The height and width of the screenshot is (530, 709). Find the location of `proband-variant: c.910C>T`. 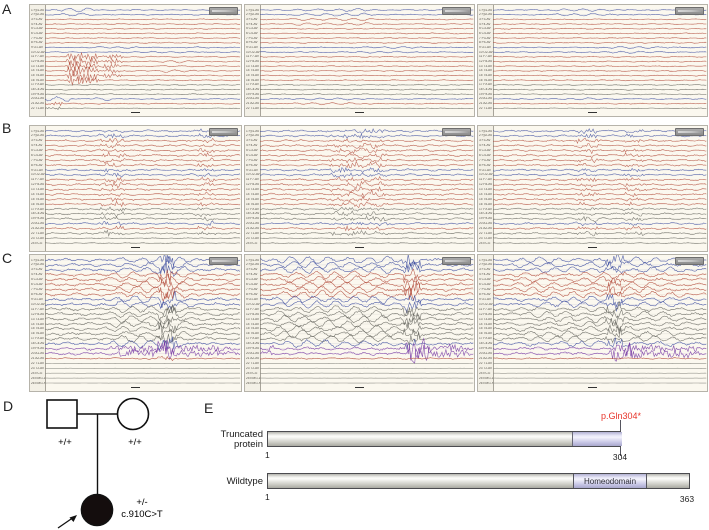

proband-variant: c.910C>T is located at coordinates (142, 514).